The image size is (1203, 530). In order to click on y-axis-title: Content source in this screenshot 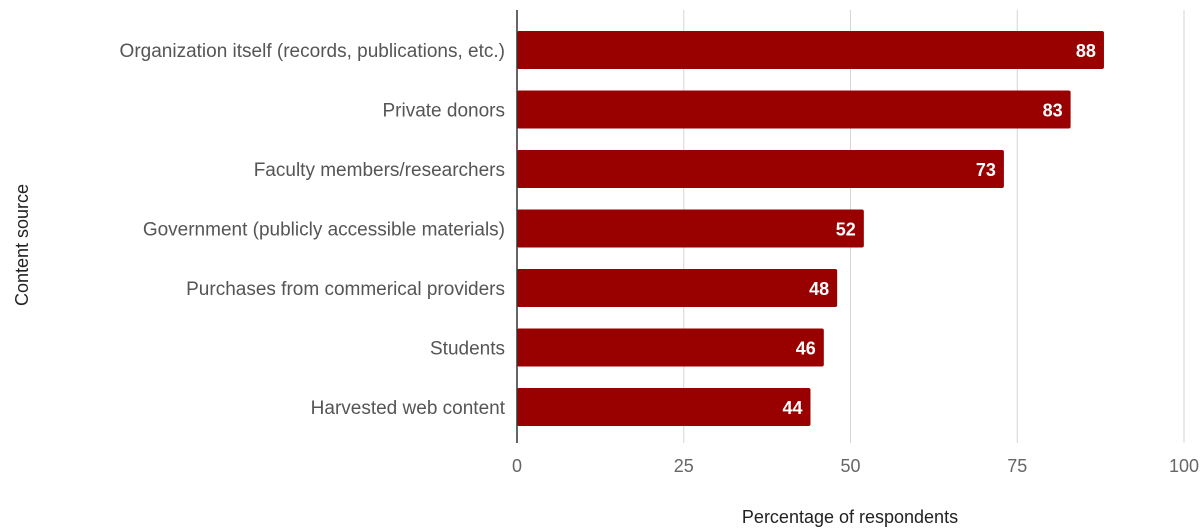, I will do `click(22, 245)`.